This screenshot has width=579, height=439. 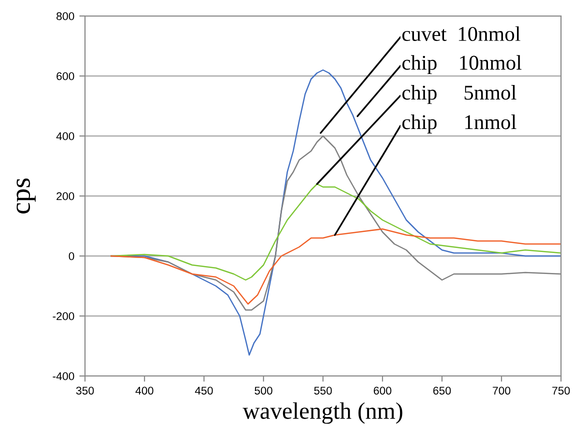 What do you see at coordinates (26, 196) in the screenshot?
I see `y-axis-title: cps` at bounding box center [26, 196].